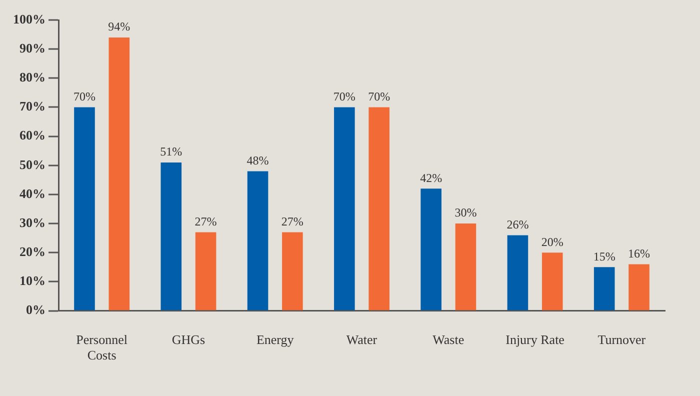  What do you see at coordinates (448, 340) in the screenshot?
I see `x-tick-label: Waste` at bounding box center [448, 340].